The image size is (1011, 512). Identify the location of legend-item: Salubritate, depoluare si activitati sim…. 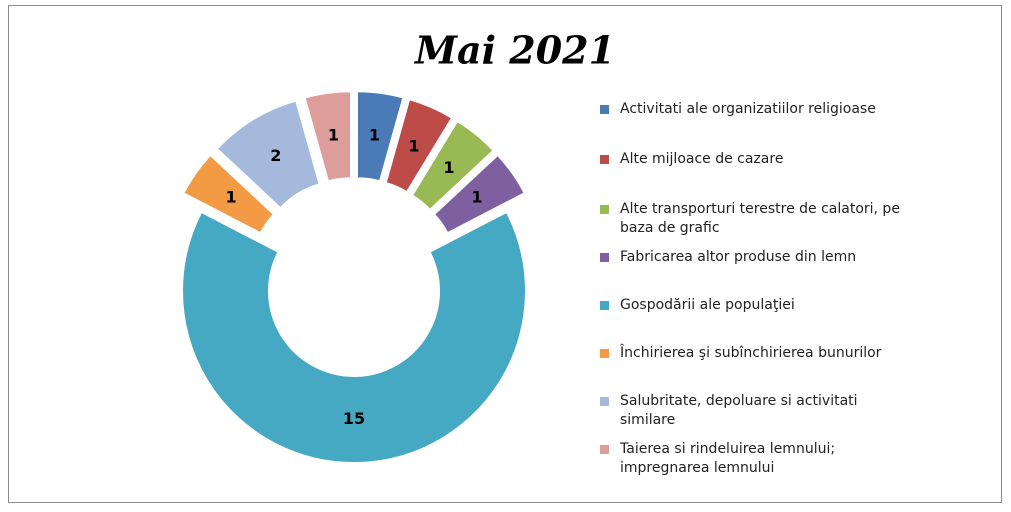
(755, 411).